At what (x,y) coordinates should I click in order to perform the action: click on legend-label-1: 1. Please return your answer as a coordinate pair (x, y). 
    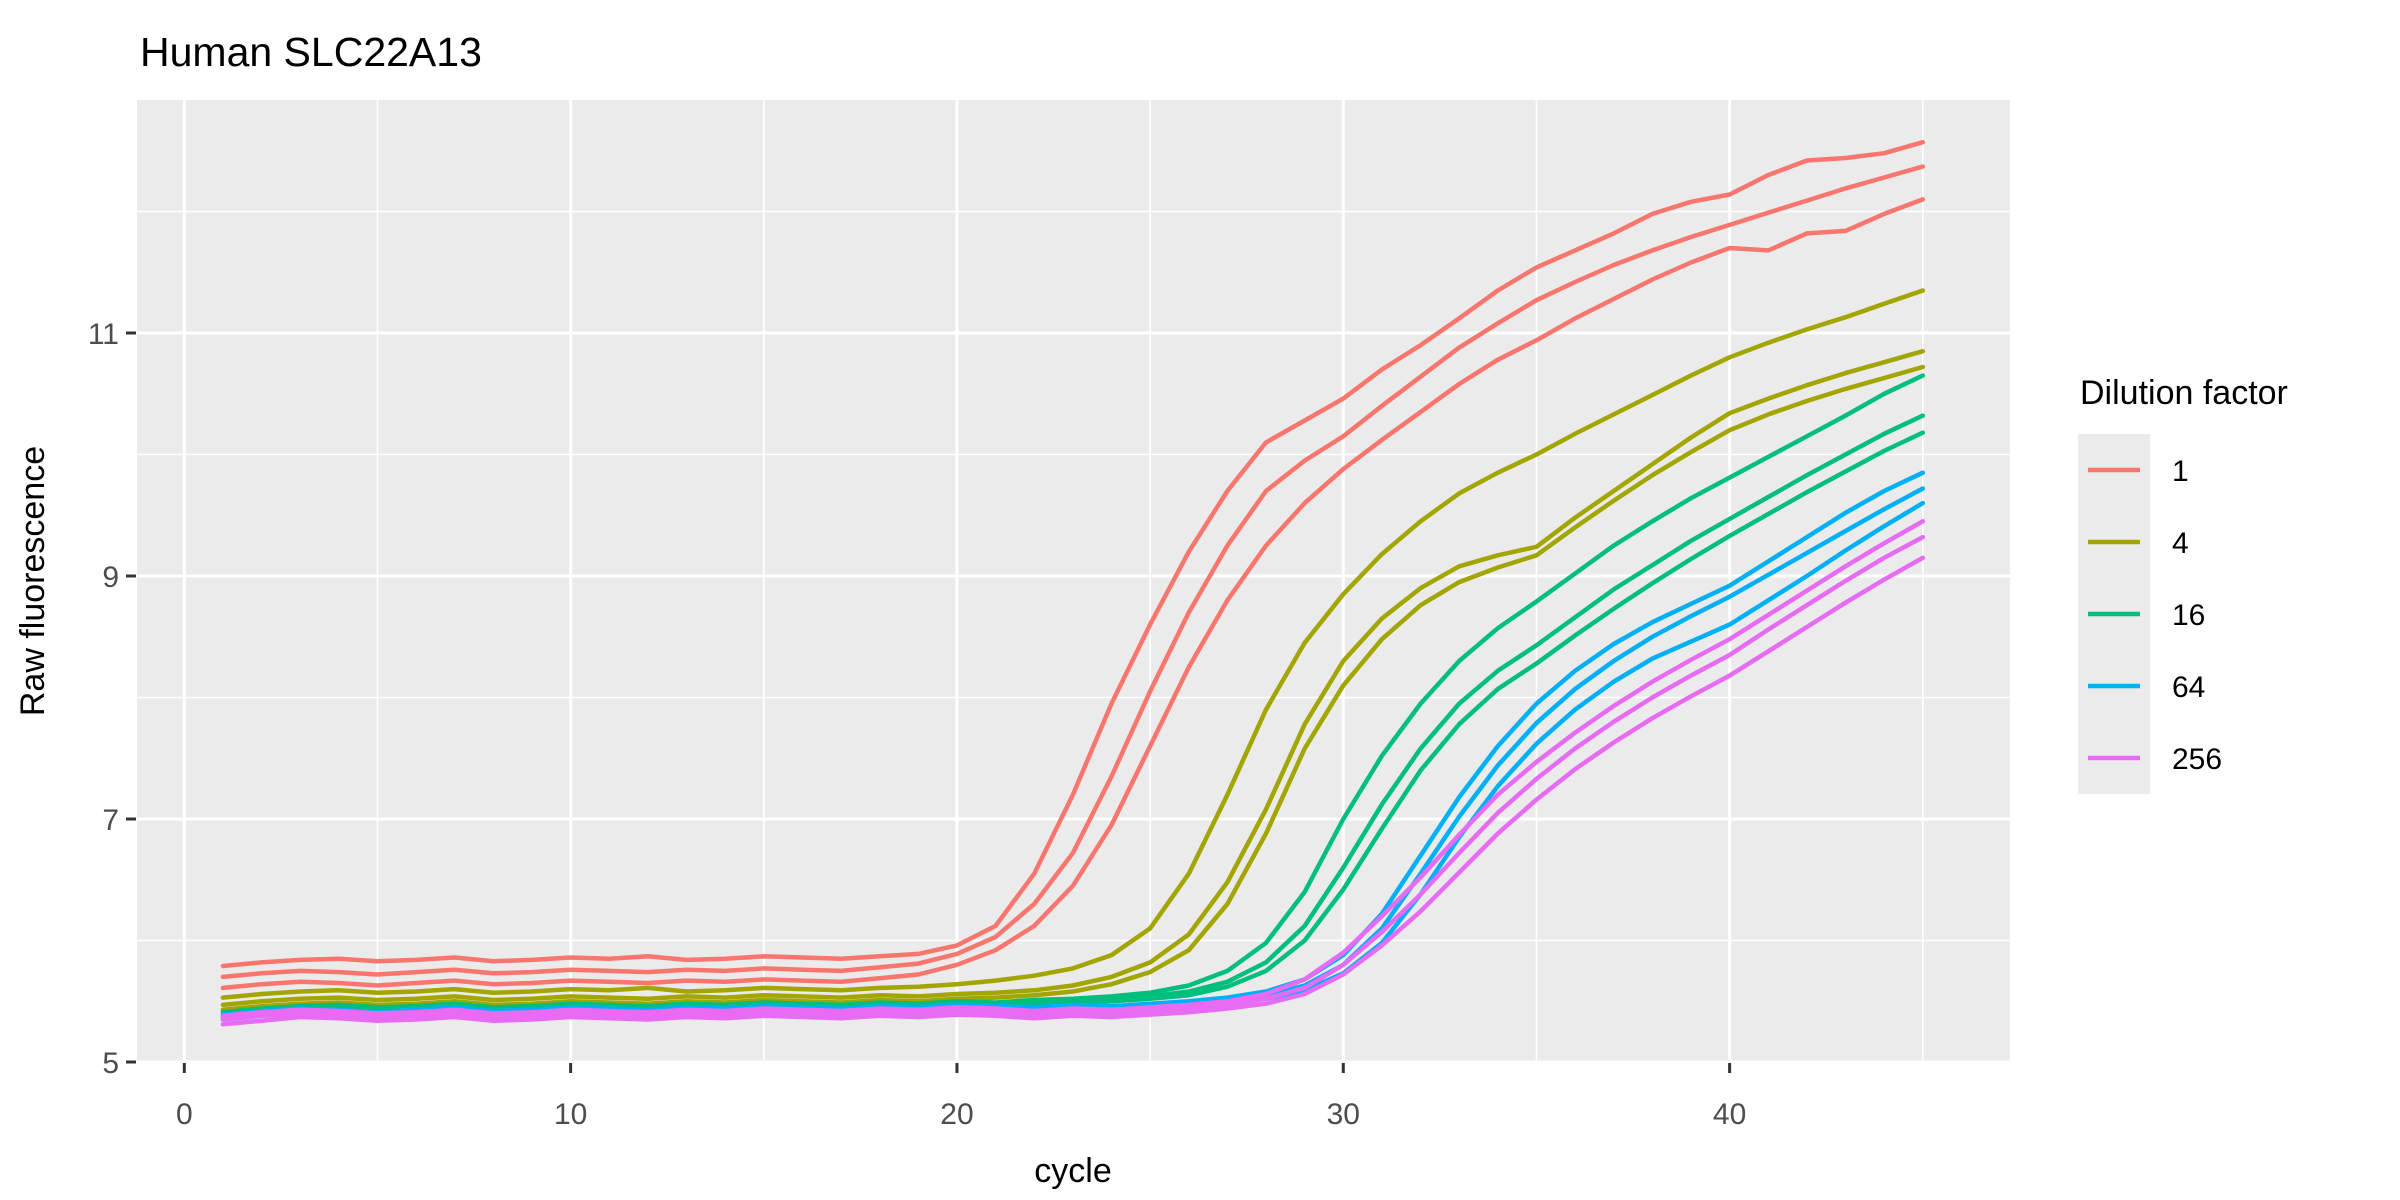
    Looking at the image, I should click on (2180, 471).